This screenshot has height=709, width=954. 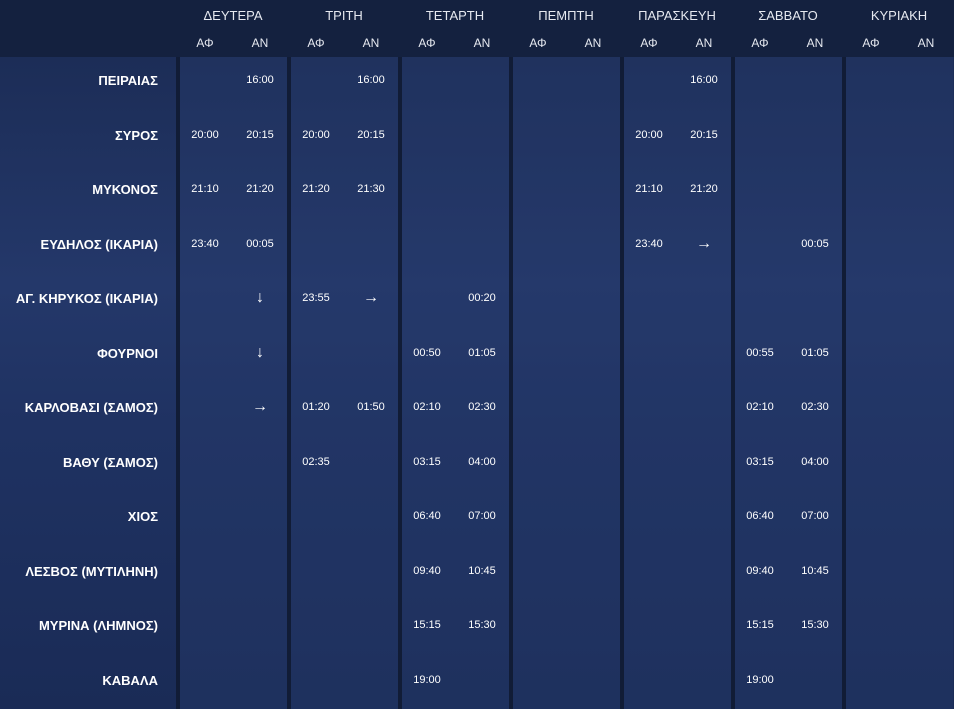 I want to click on port-name: ΧΙΟΣ, so click(x=142, y=516).